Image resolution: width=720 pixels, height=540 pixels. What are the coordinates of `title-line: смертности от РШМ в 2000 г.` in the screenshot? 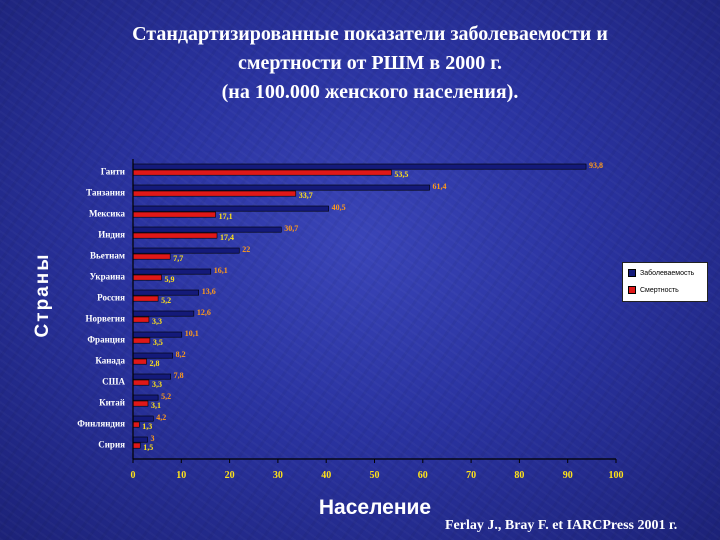 It's located at (370, 63).